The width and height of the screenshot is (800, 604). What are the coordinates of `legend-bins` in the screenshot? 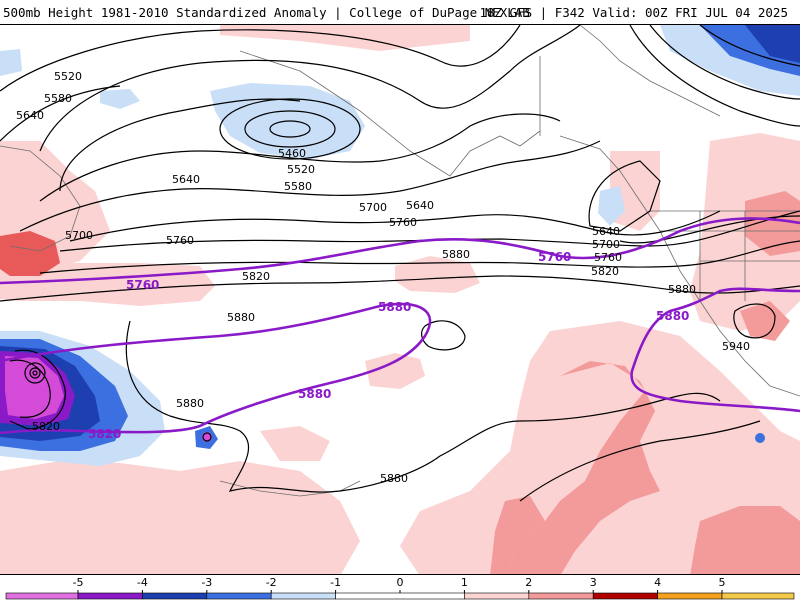 It's located at (400, 596).